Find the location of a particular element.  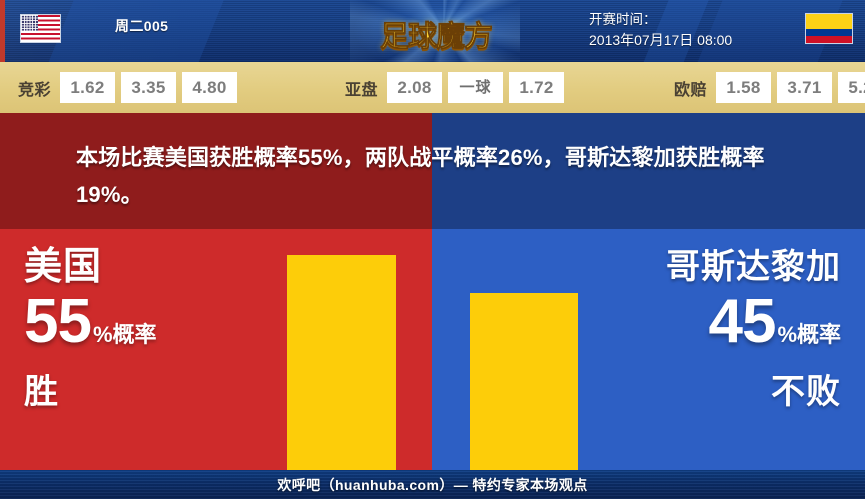

home-stats: 美国 55%概率 胜 is located at coordinates (151, 329).